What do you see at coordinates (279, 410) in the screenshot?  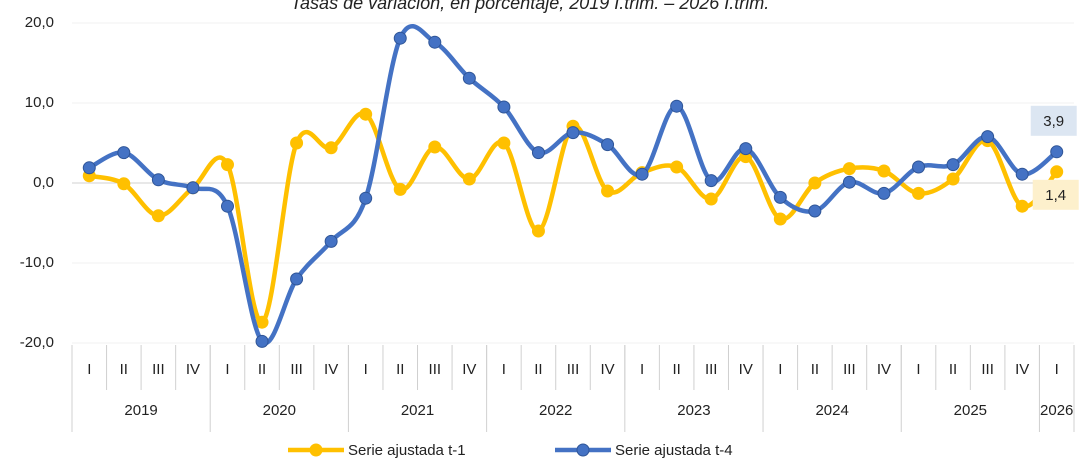 I see `x-group-label: 2020` at bounding box center [279, 410].